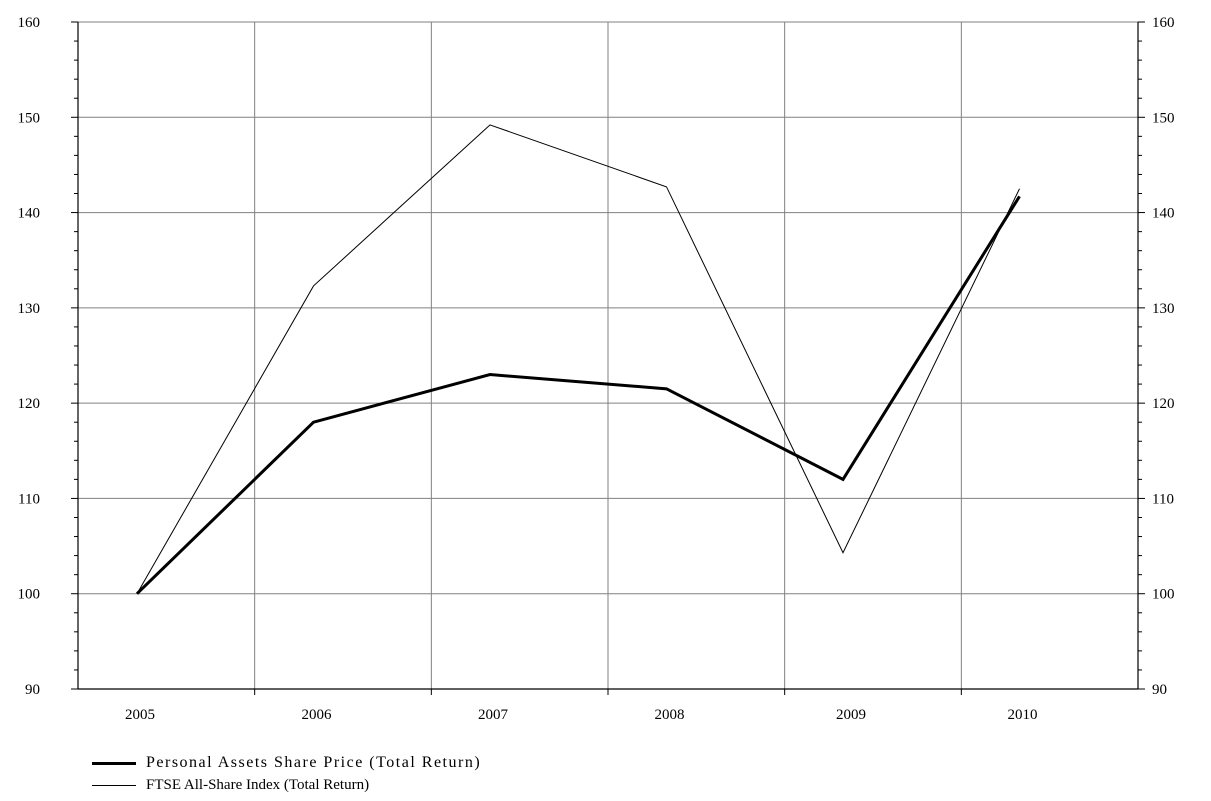  Describe the element at coordinates (1163, 214) in the screenshot. I see `y-tick-label-right: 140` at that location.